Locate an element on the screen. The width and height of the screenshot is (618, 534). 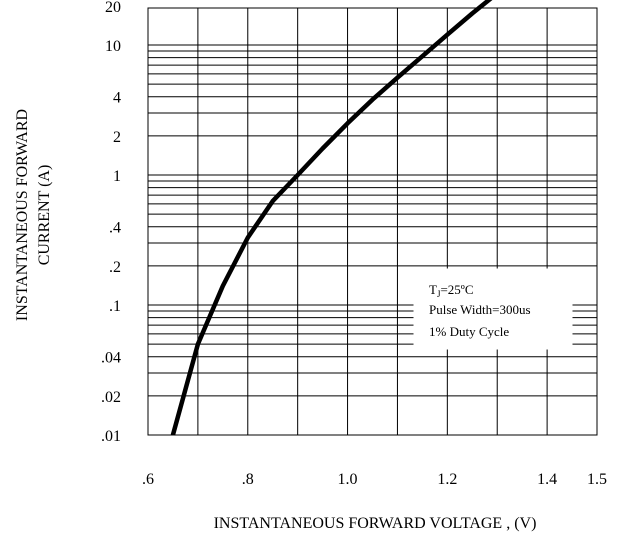
x-tick-label: .6 is located at coordinates (148, 479).